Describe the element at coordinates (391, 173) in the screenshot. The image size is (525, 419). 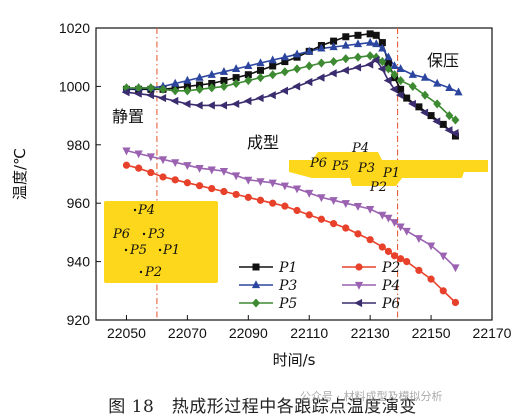
I see `inset-right-label-p1: P1` at that location.